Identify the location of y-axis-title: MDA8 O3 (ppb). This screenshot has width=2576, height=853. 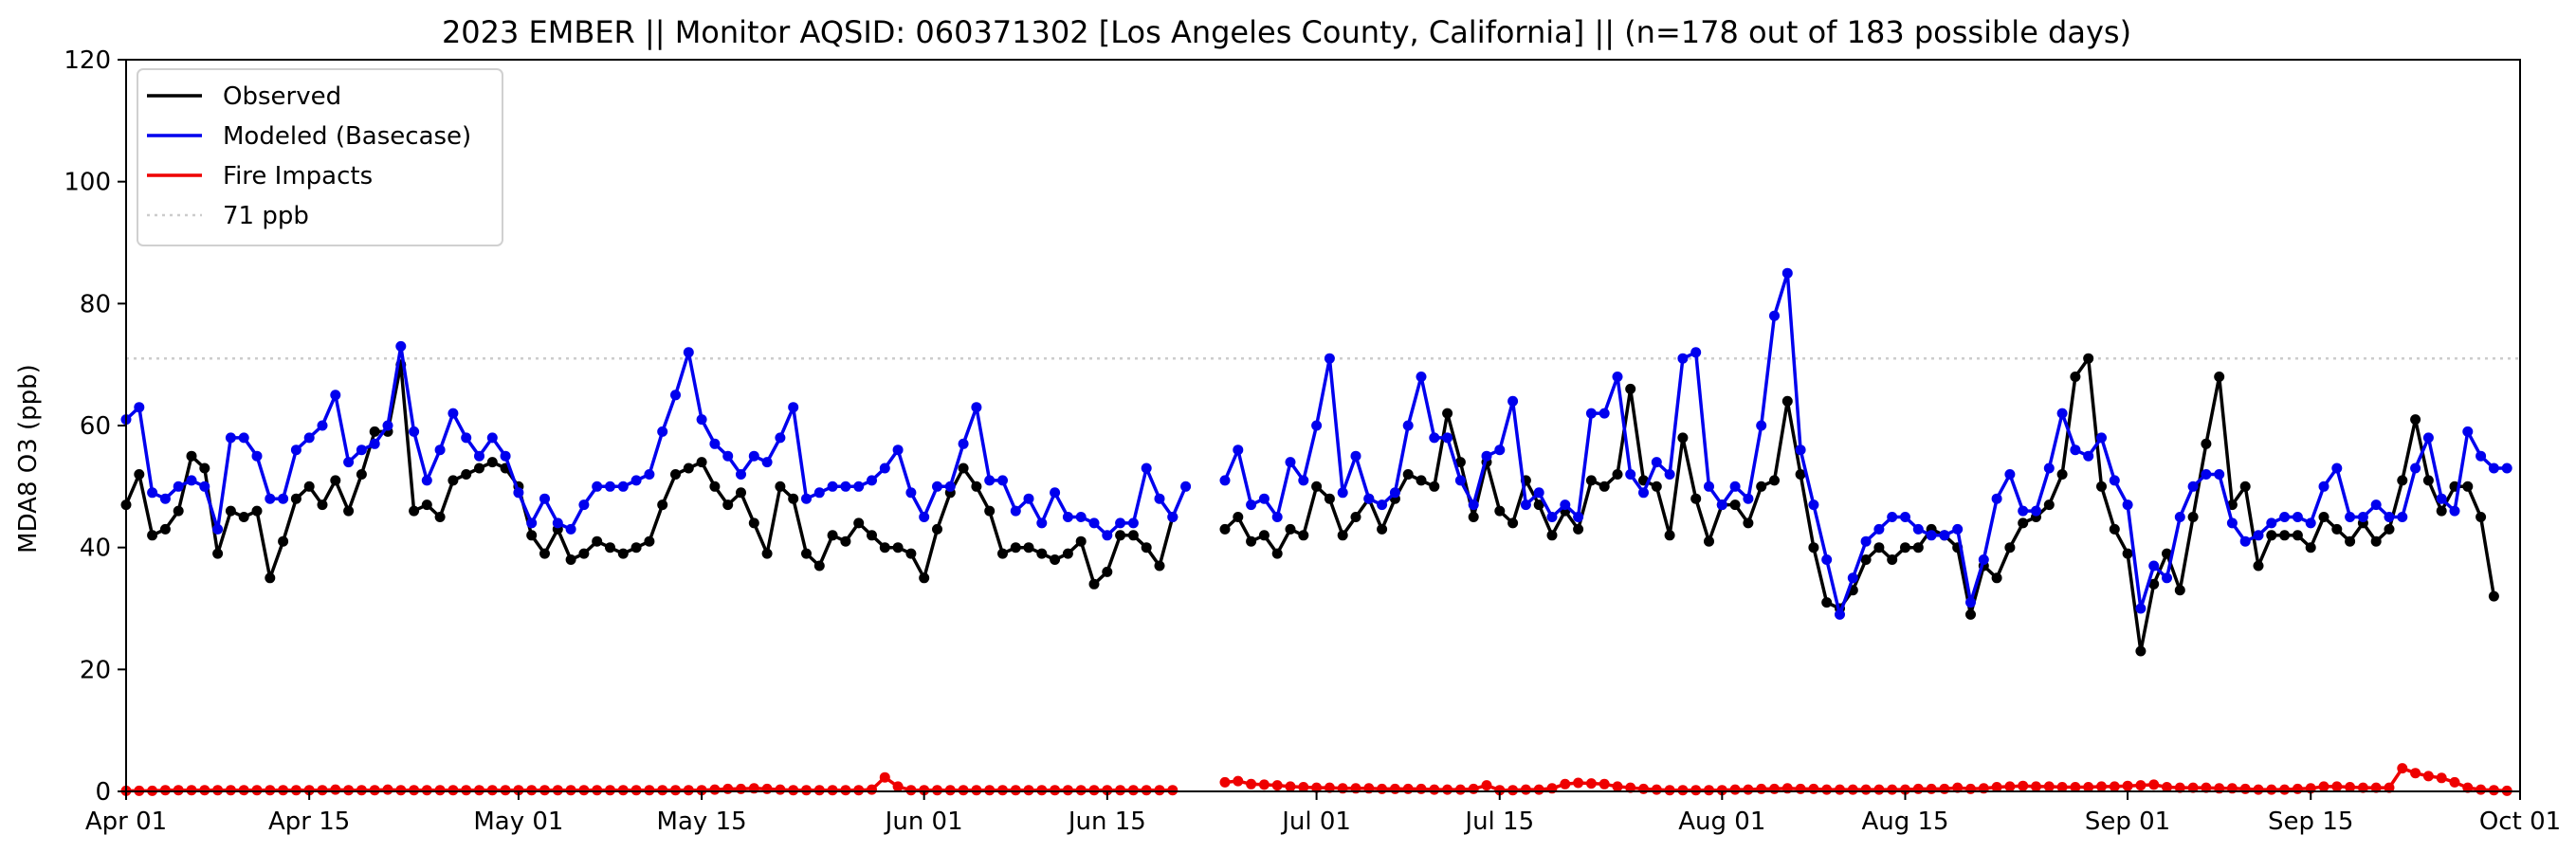
(28, 459).